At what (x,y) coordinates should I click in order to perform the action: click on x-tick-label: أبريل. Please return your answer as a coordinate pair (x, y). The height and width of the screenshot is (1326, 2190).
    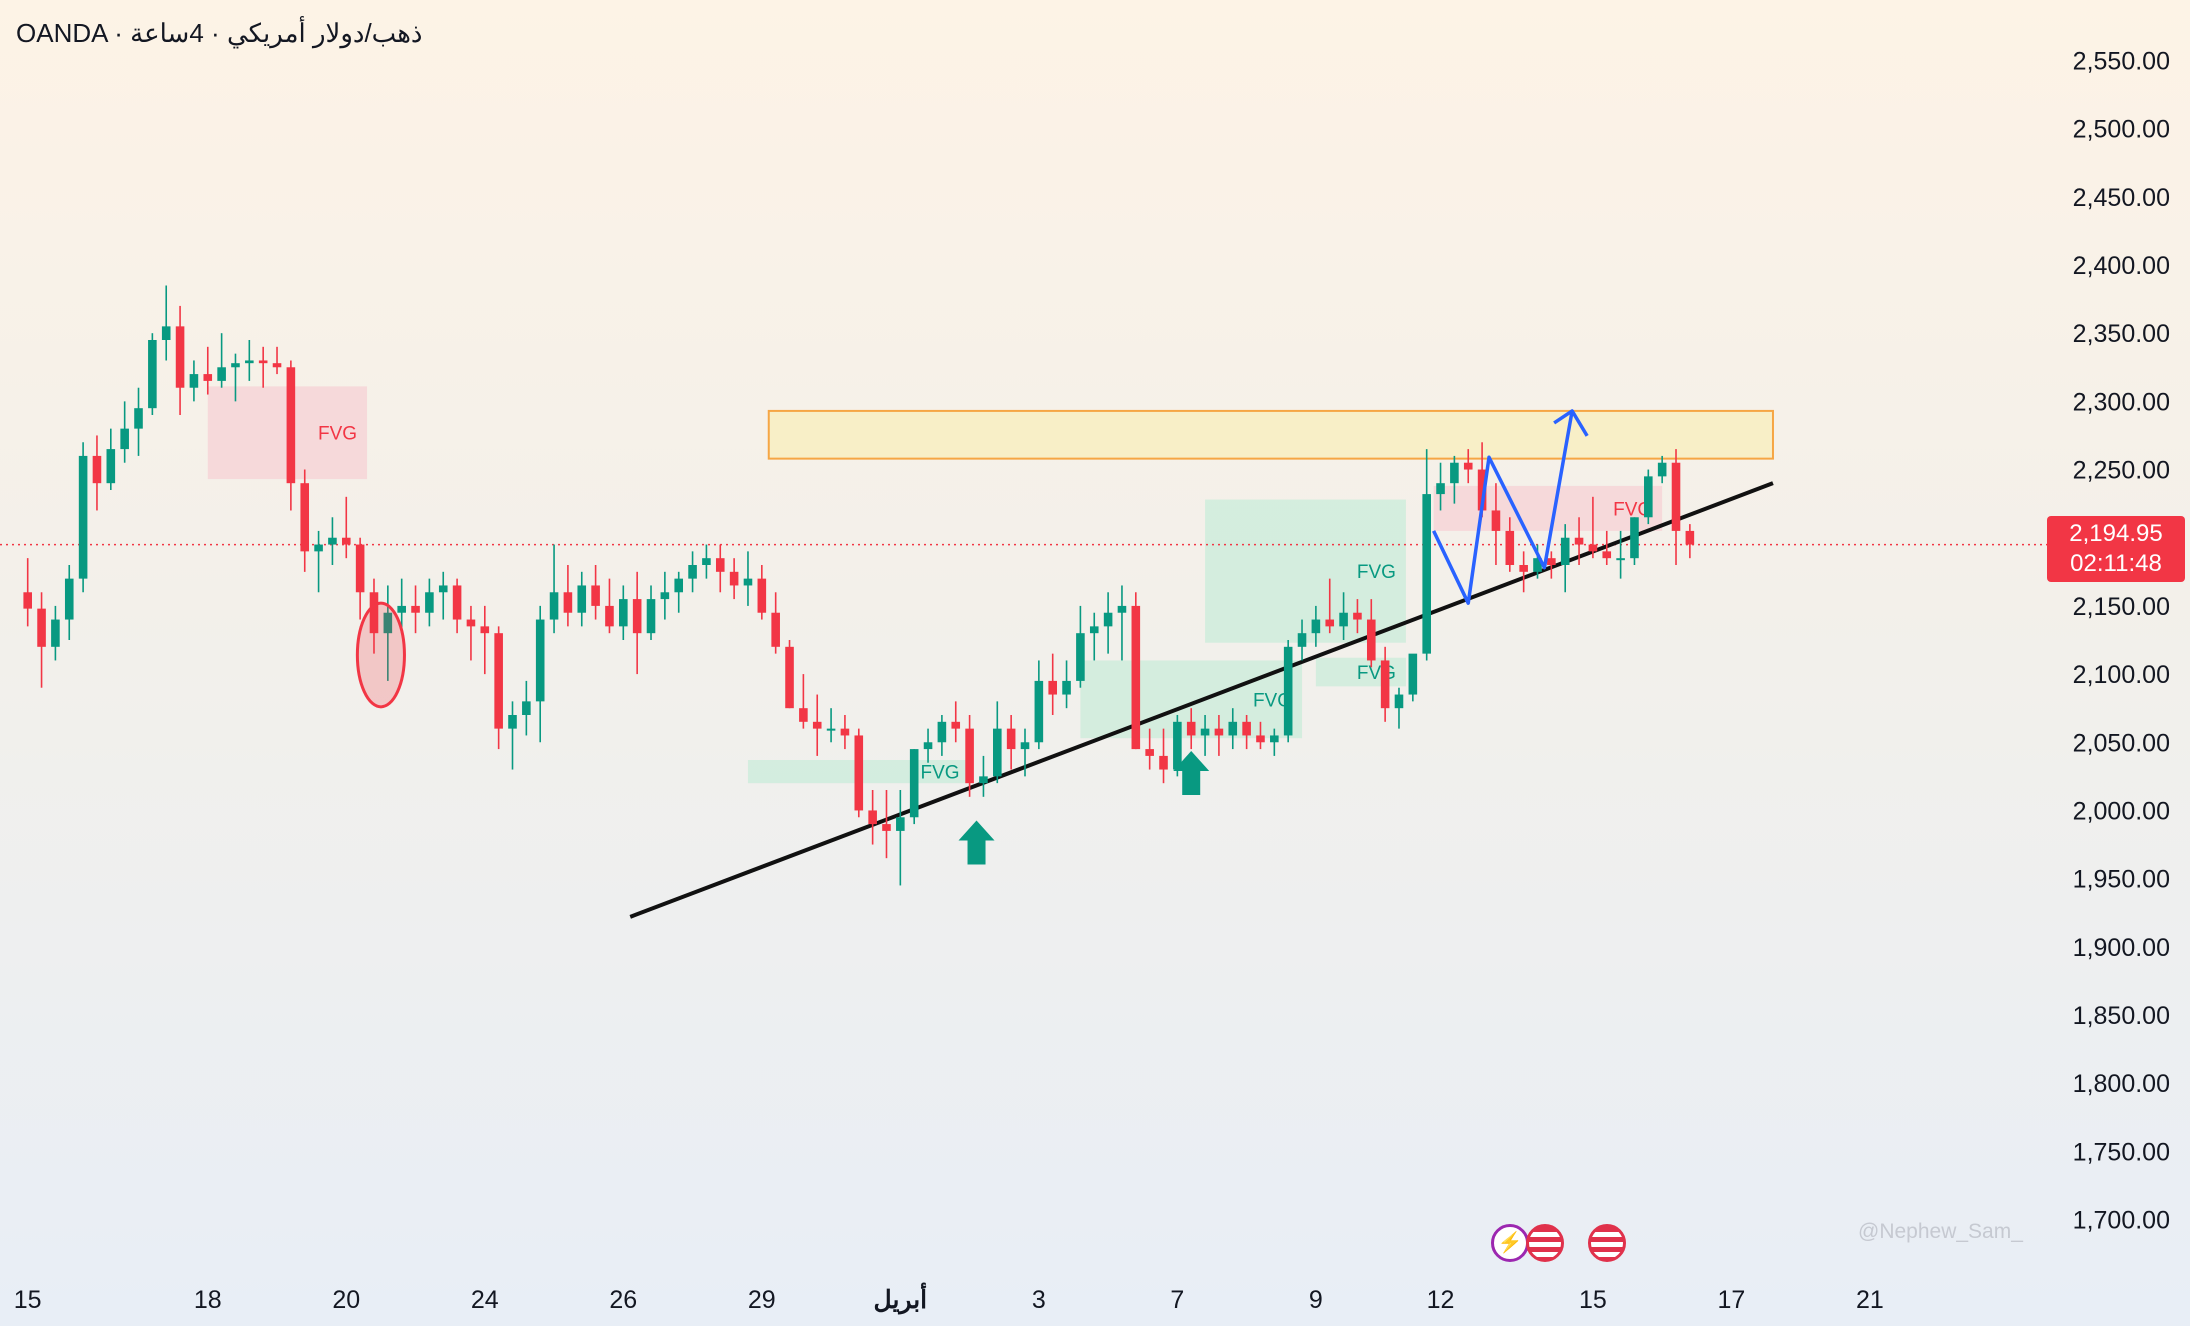
    Looking at the image, I should click on (901, 1298).